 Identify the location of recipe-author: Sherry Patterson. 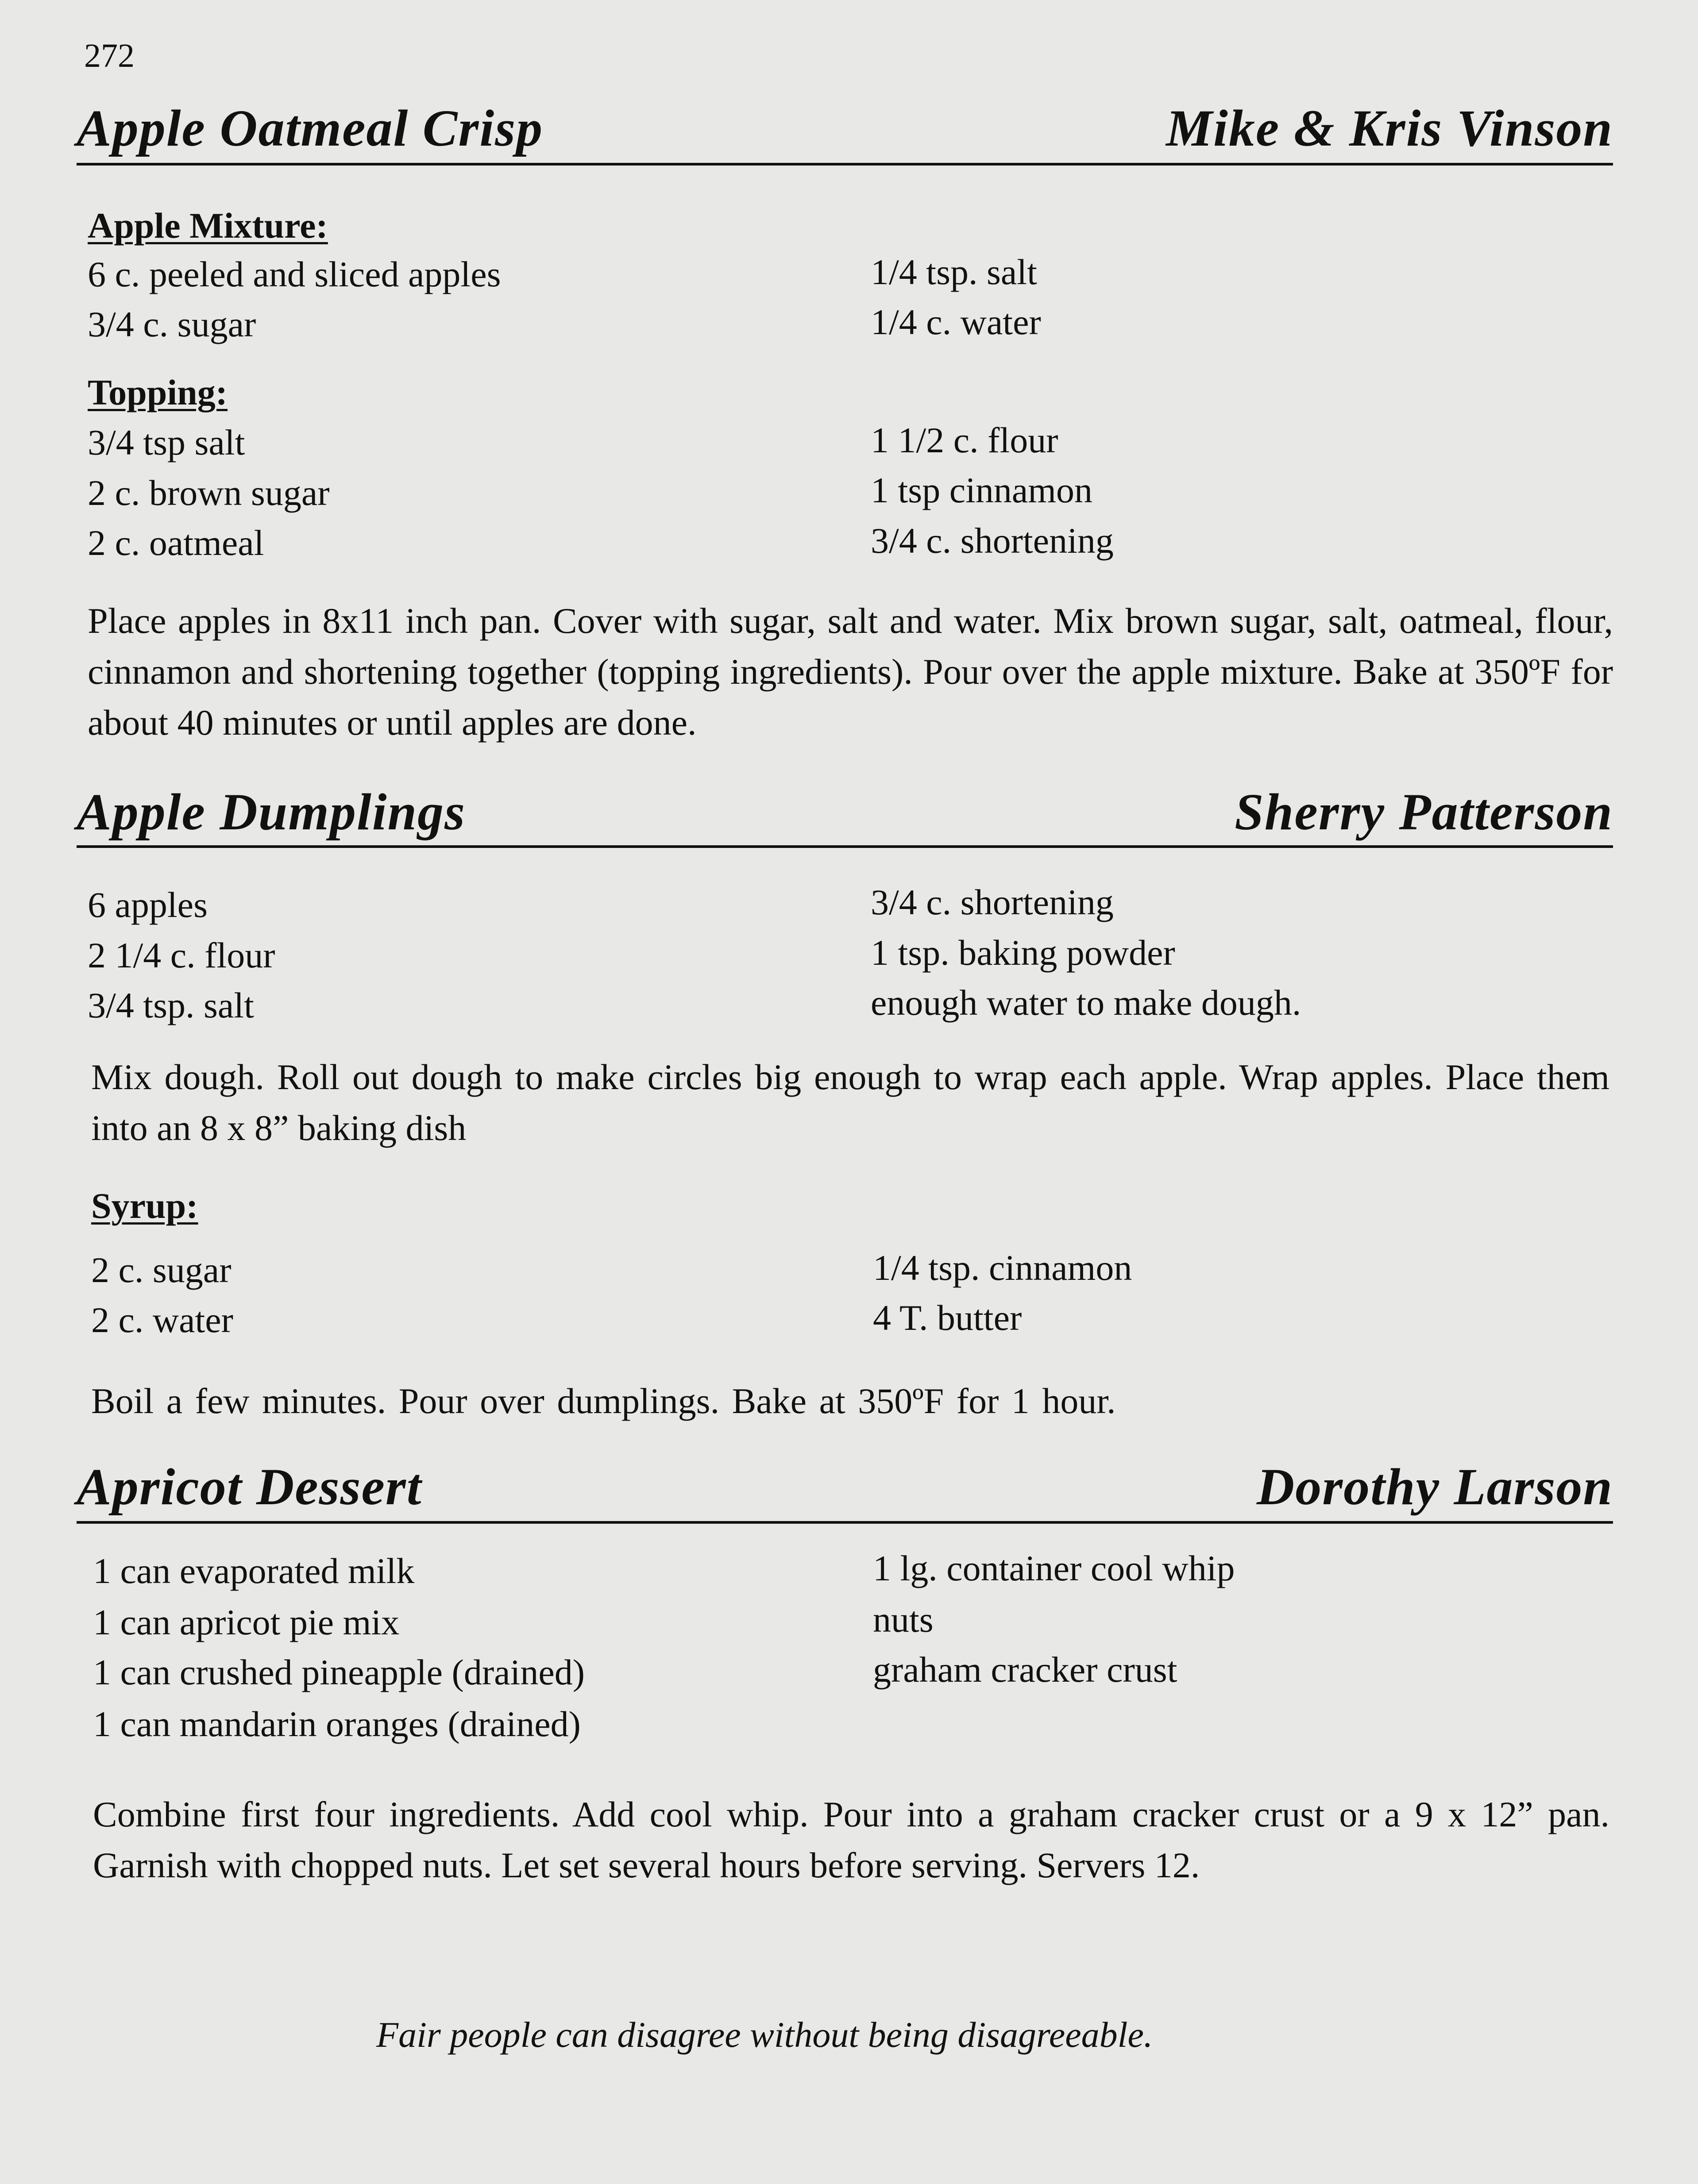
(1424, 812).